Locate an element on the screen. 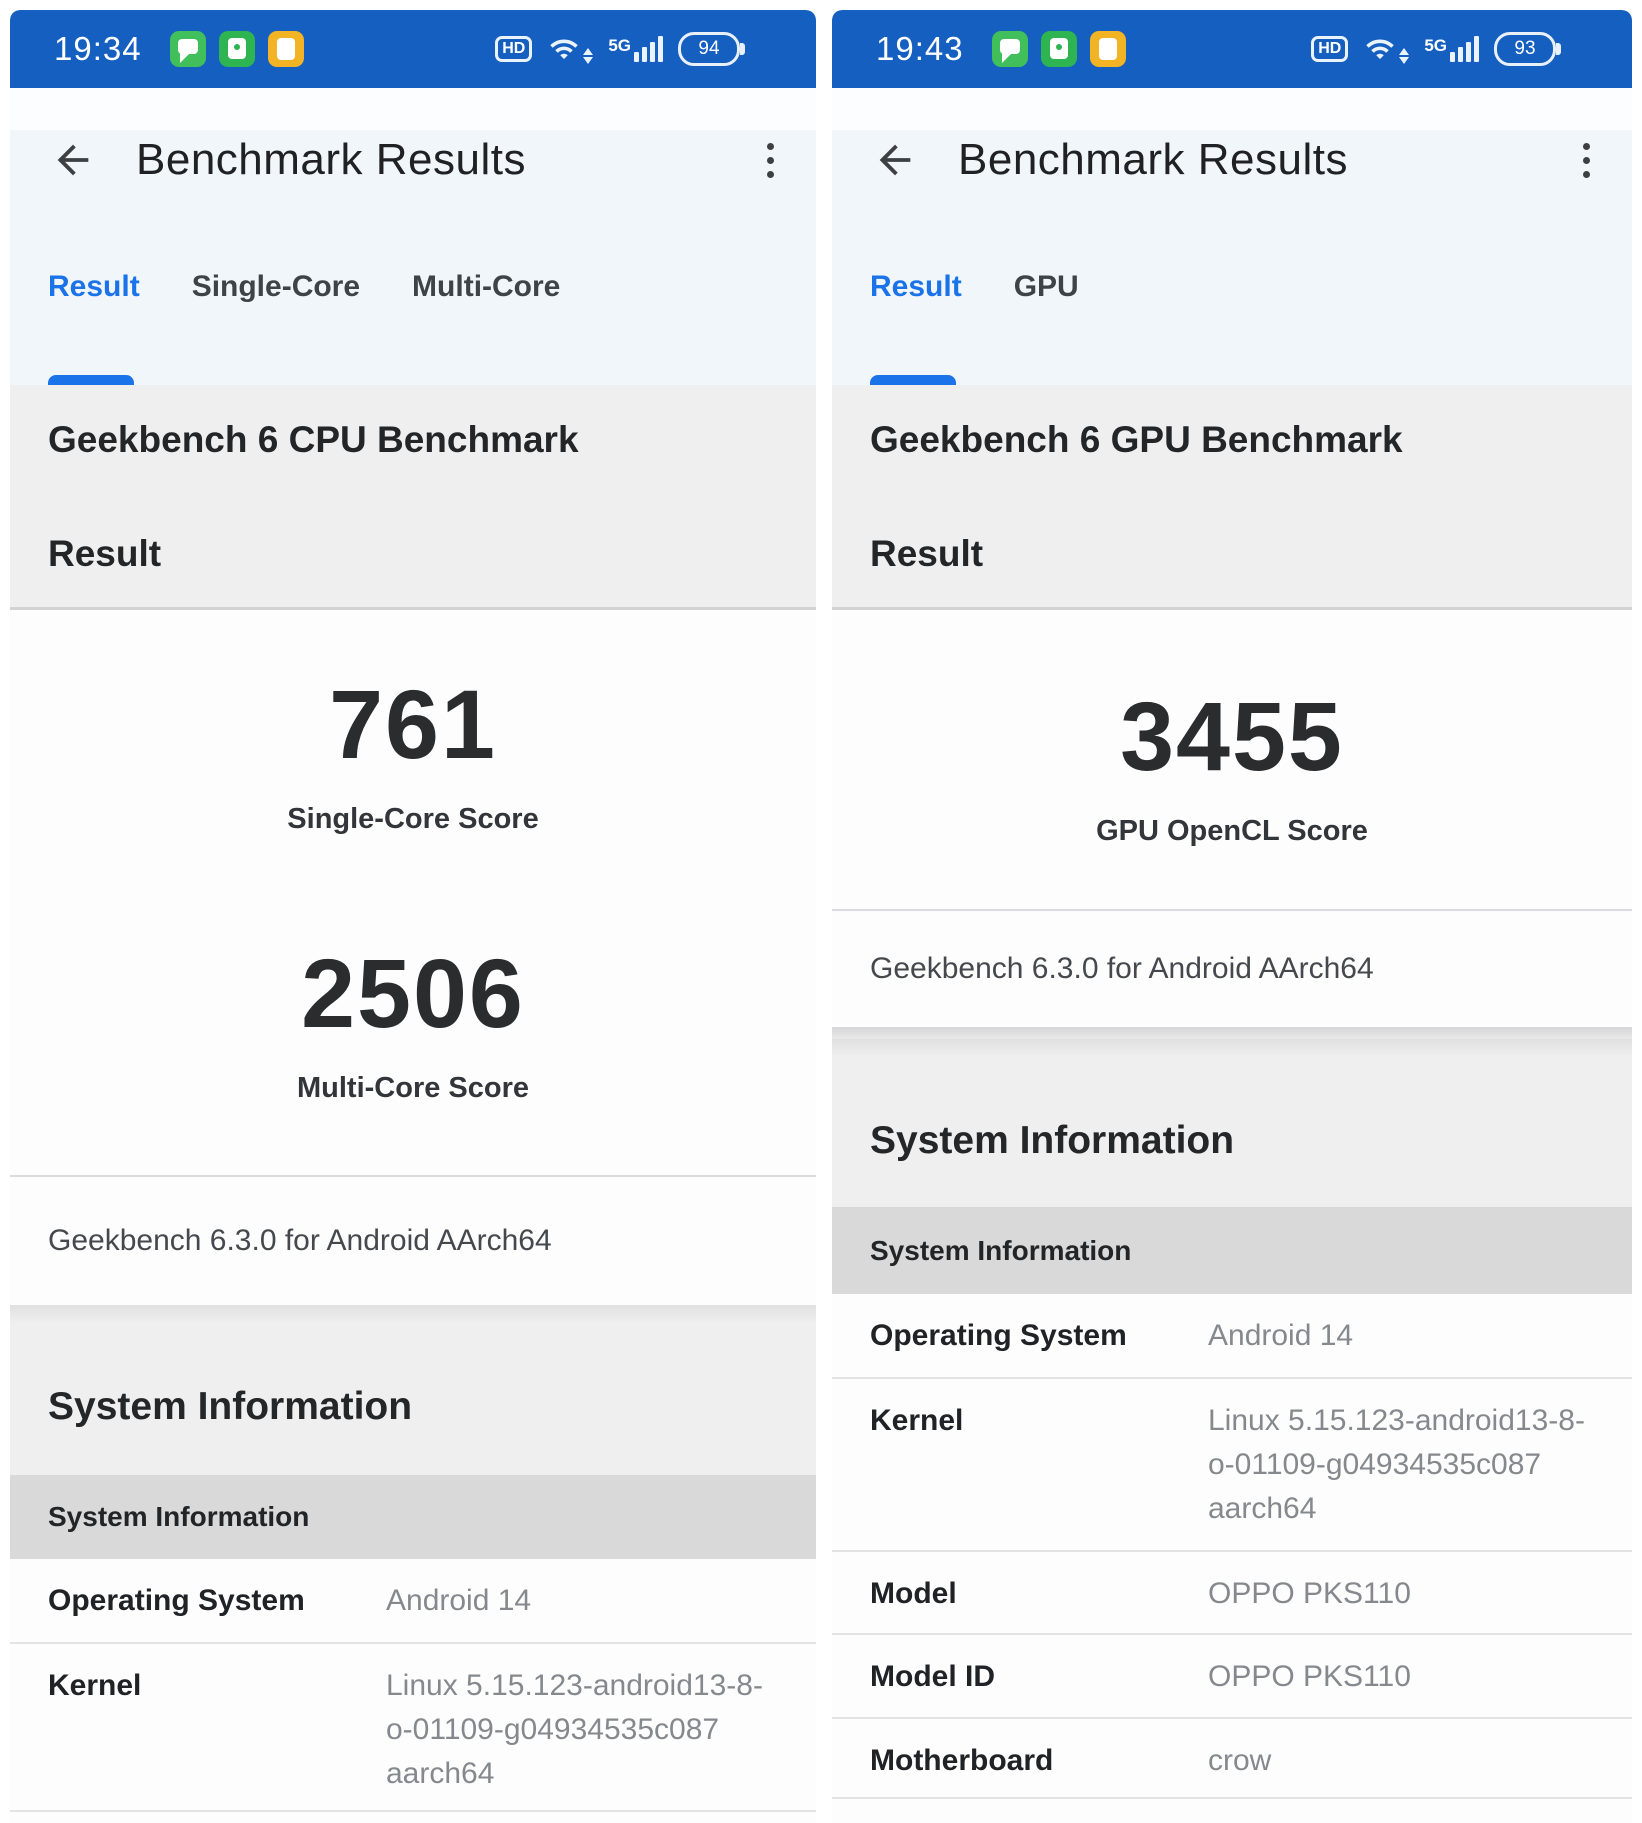 The width and height of the screenshot is (1642, 1823). benchmark-title: Geekbench 6 CPU Benchmark is located at coordinates (313, 439).